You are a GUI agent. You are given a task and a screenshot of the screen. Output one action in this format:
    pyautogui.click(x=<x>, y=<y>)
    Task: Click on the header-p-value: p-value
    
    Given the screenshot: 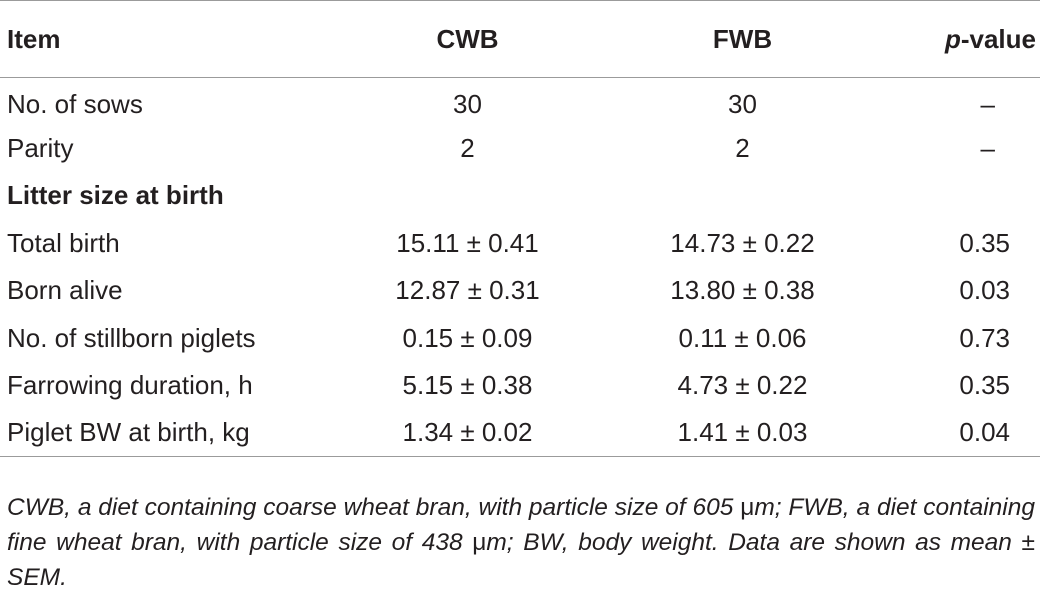 What is the action you would take?
    pyautogui.click(x=960, y=39)
    